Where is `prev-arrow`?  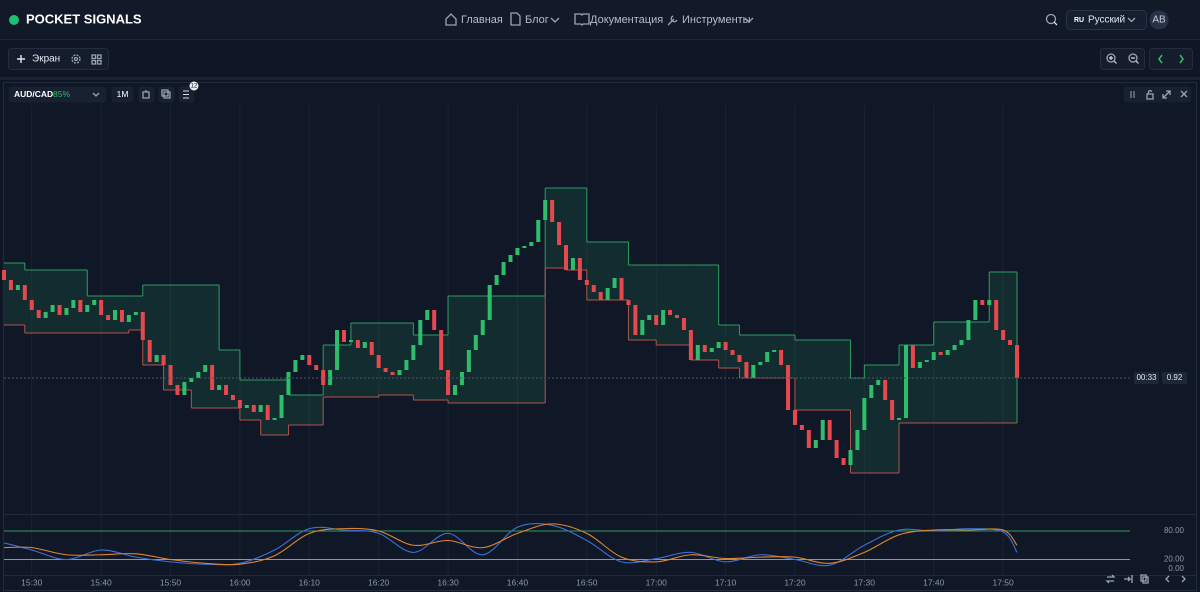
prev-arrow is located at coordinates (1160, 59).